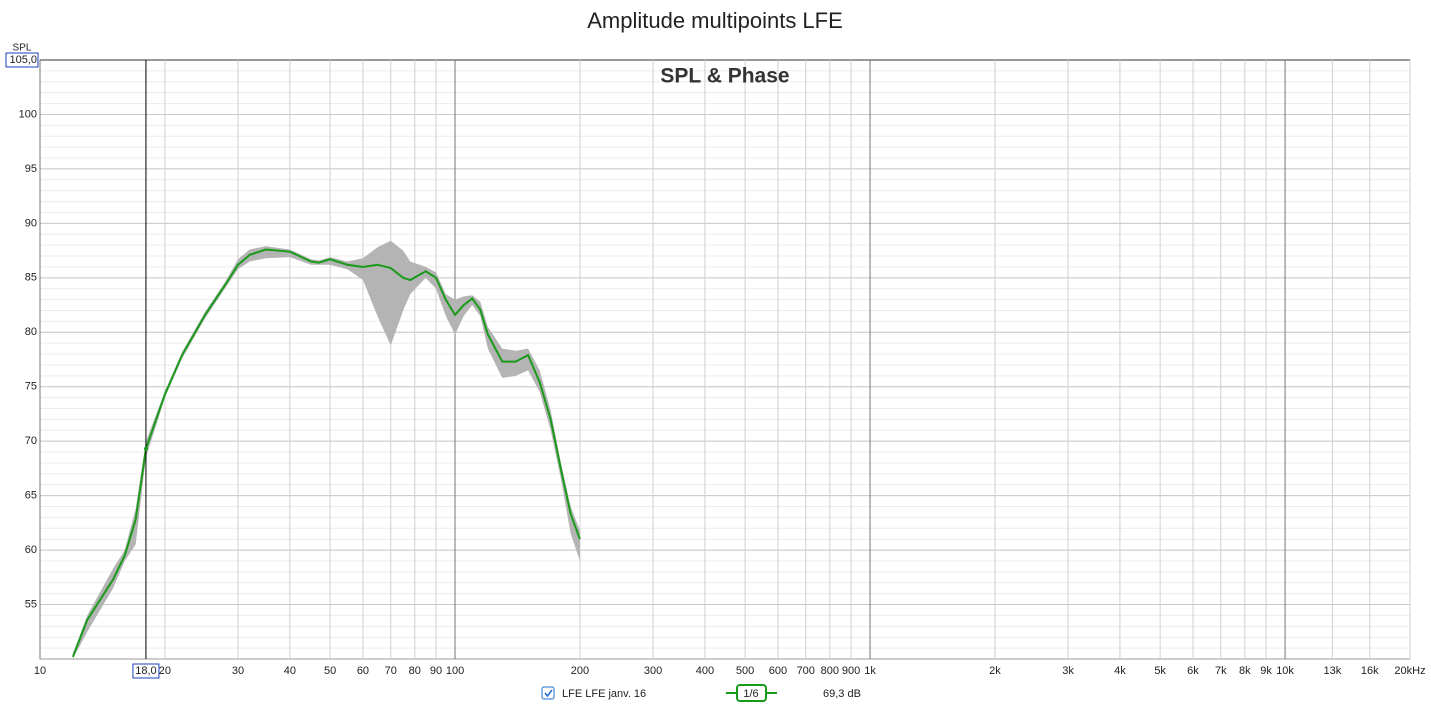 The height and width of the screenshot is (709, 1431). What do you see at coordinates (40, 671) in the screenshot?
I see `x-tick-label: 10` at bounding box center [40, 671].